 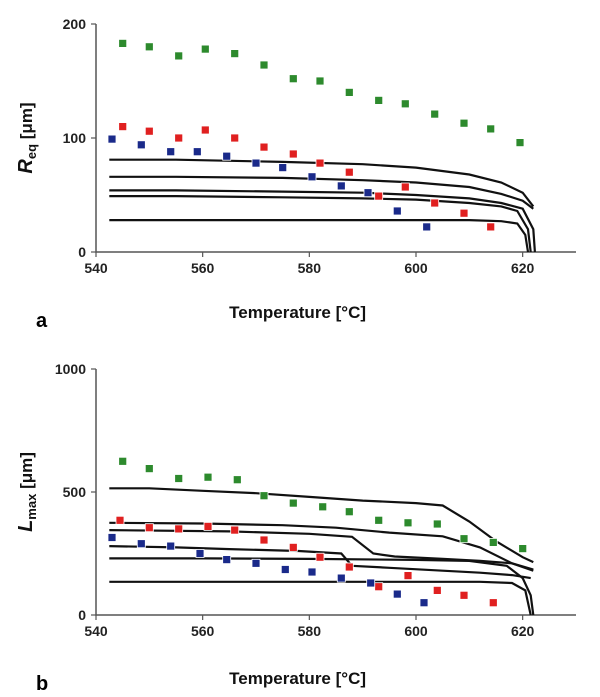 I want to click on x-tick-label: 600, so click(x=416, y=268).